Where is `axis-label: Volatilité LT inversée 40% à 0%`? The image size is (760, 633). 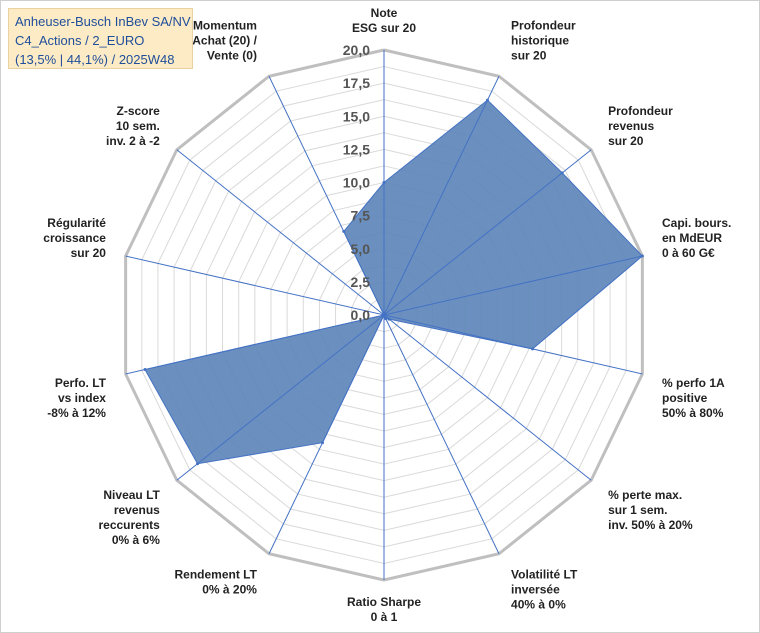 axis-label: Volatilité LT inversée 40% à 0% is located at coordinates (544, 589).